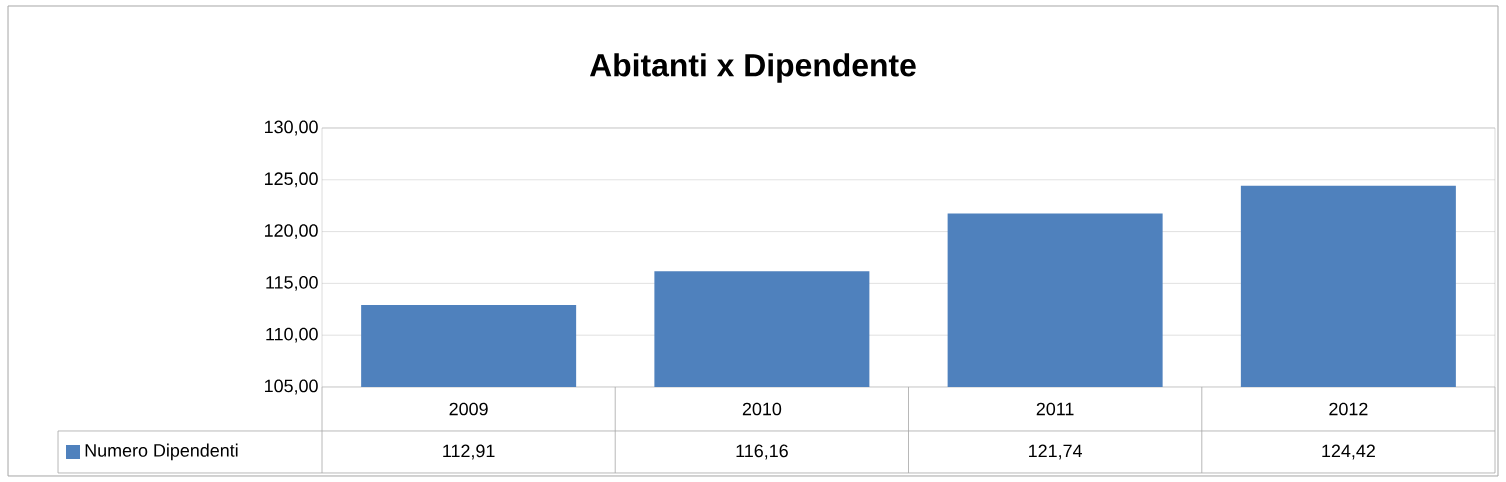 This screenshot has width=1506, height=482. What do you see at coordinates (291, 387) in the screenshot?
I see `y-tick-label: 105,00` at bounding box center [291, 387].